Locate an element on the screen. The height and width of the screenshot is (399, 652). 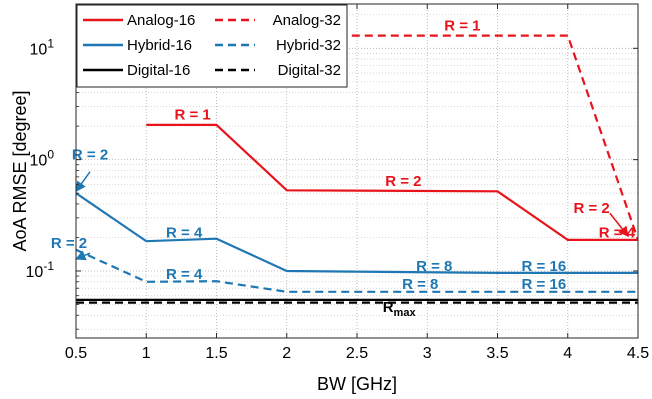
x-tick-label: 4 is located at coordinates (567, 353).